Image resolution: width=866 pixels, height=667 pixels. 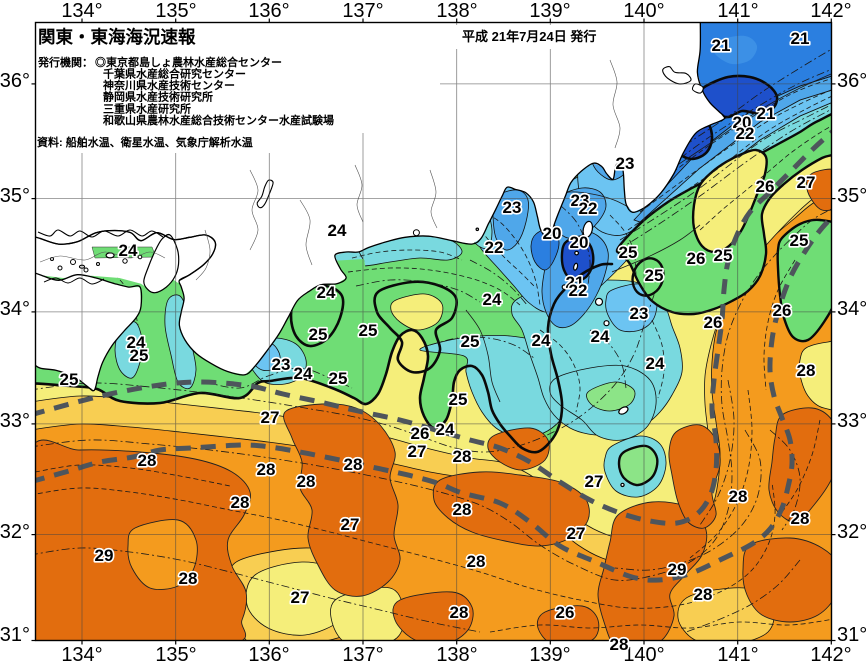 I want to click on svg-text: 資料: 船舶水温、衛星水温、気象庁解析水温, so click(x=145, y=142).